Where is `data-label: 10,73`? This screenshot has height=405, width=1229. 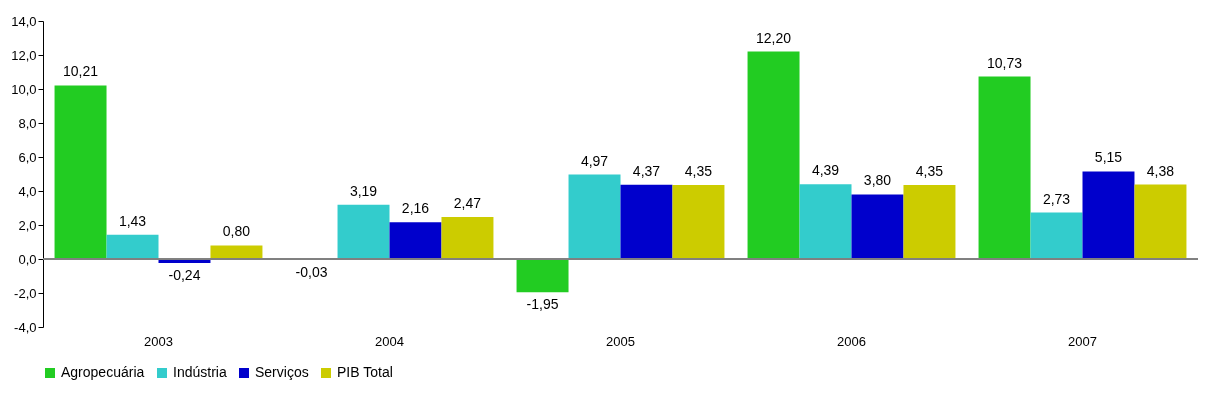
data-label: 10,73 is located at coordinates (1005, 62).